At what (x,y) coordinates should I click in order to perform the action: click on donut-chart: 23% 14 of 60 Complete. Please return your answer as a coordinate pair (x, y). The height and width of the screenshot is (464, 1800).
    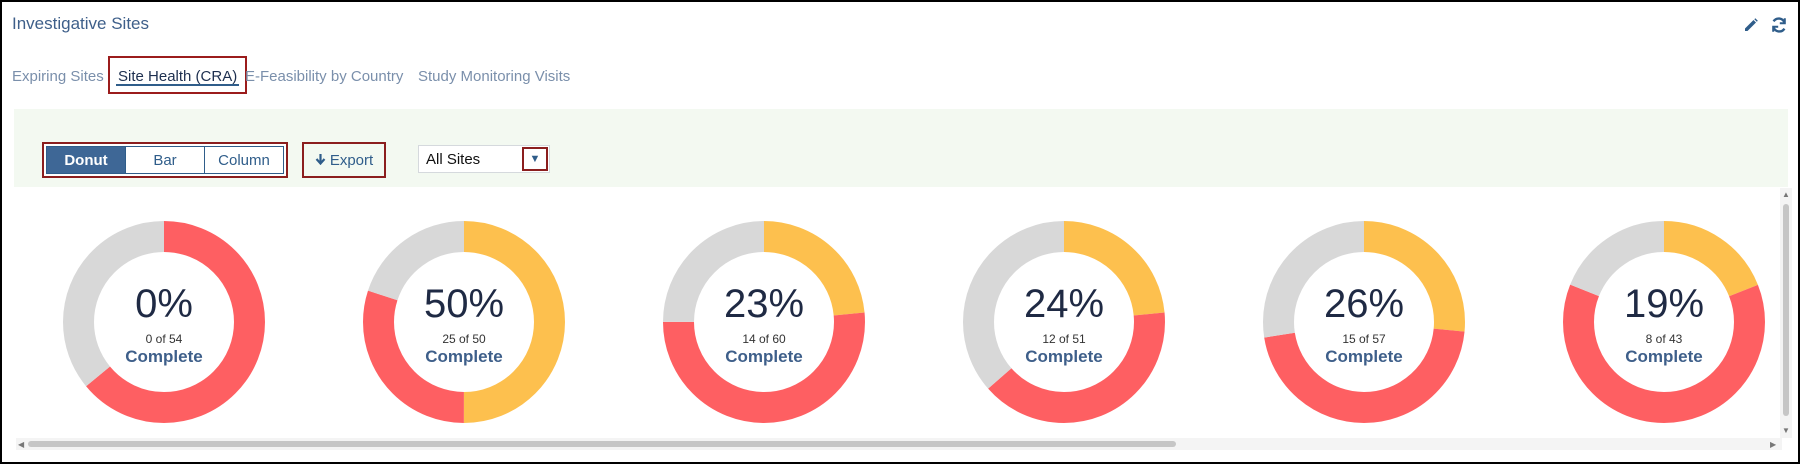
    Looking at the image, I should click on (764, 321).